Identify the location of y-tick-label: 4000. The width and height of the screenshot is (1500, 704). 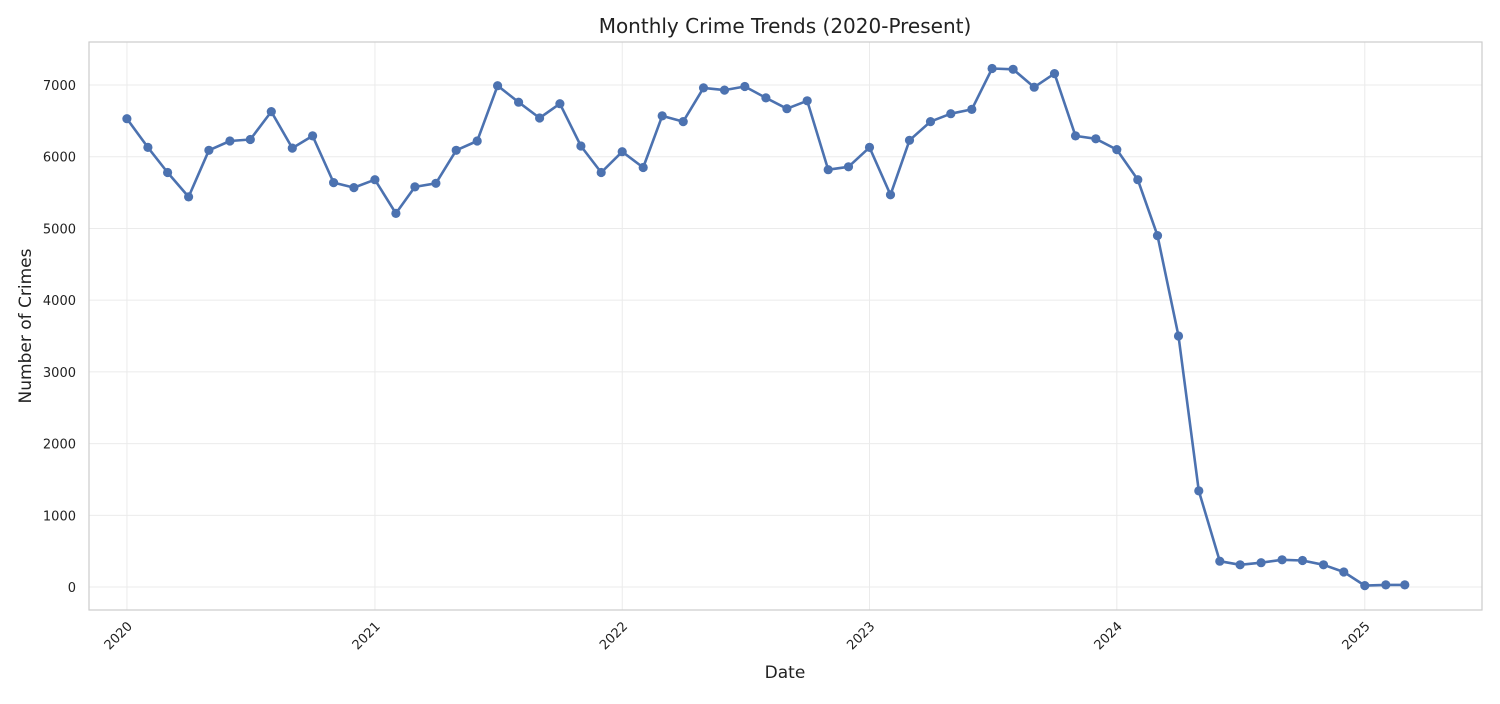
(59, 301).